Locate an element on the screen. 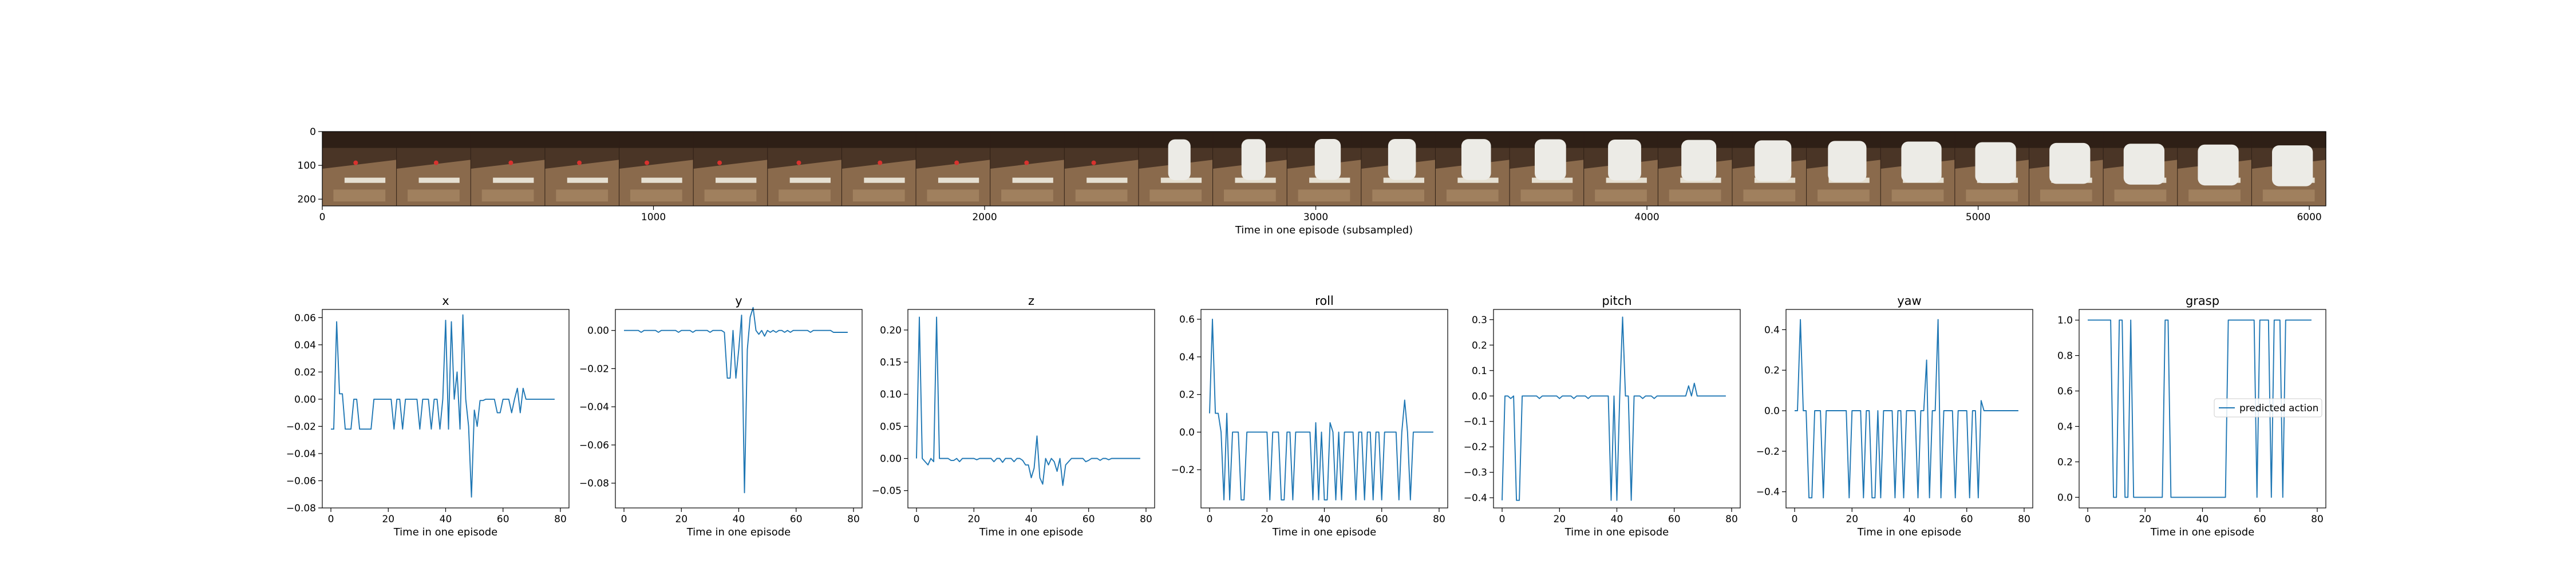  y-tick-label: −0.05 is located at coordinates (887, 491).